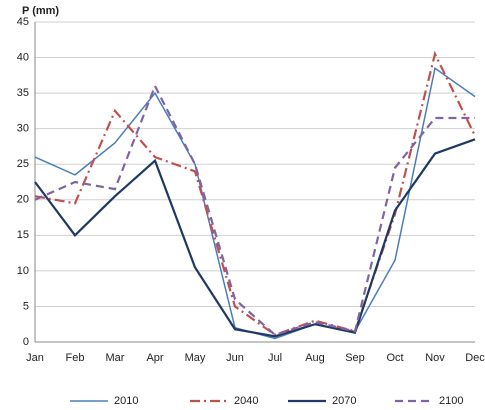  I want to click on x-tick-label: Oct, so click(394, 358).